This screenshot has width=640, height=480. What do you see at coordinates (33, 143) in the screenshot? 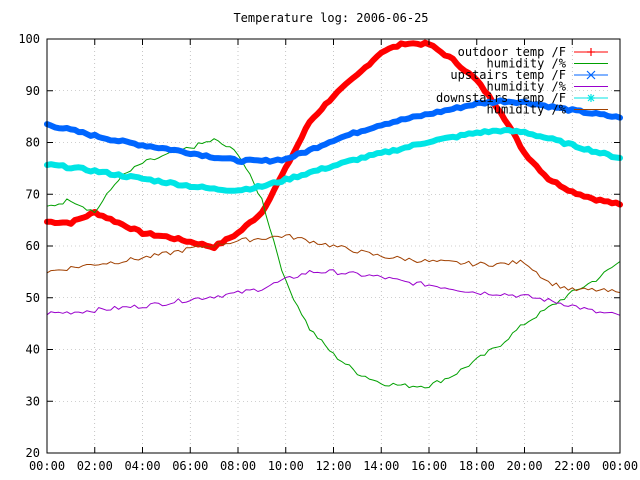
I see `y-tick-label: 80` at bounding box center [33, 143].